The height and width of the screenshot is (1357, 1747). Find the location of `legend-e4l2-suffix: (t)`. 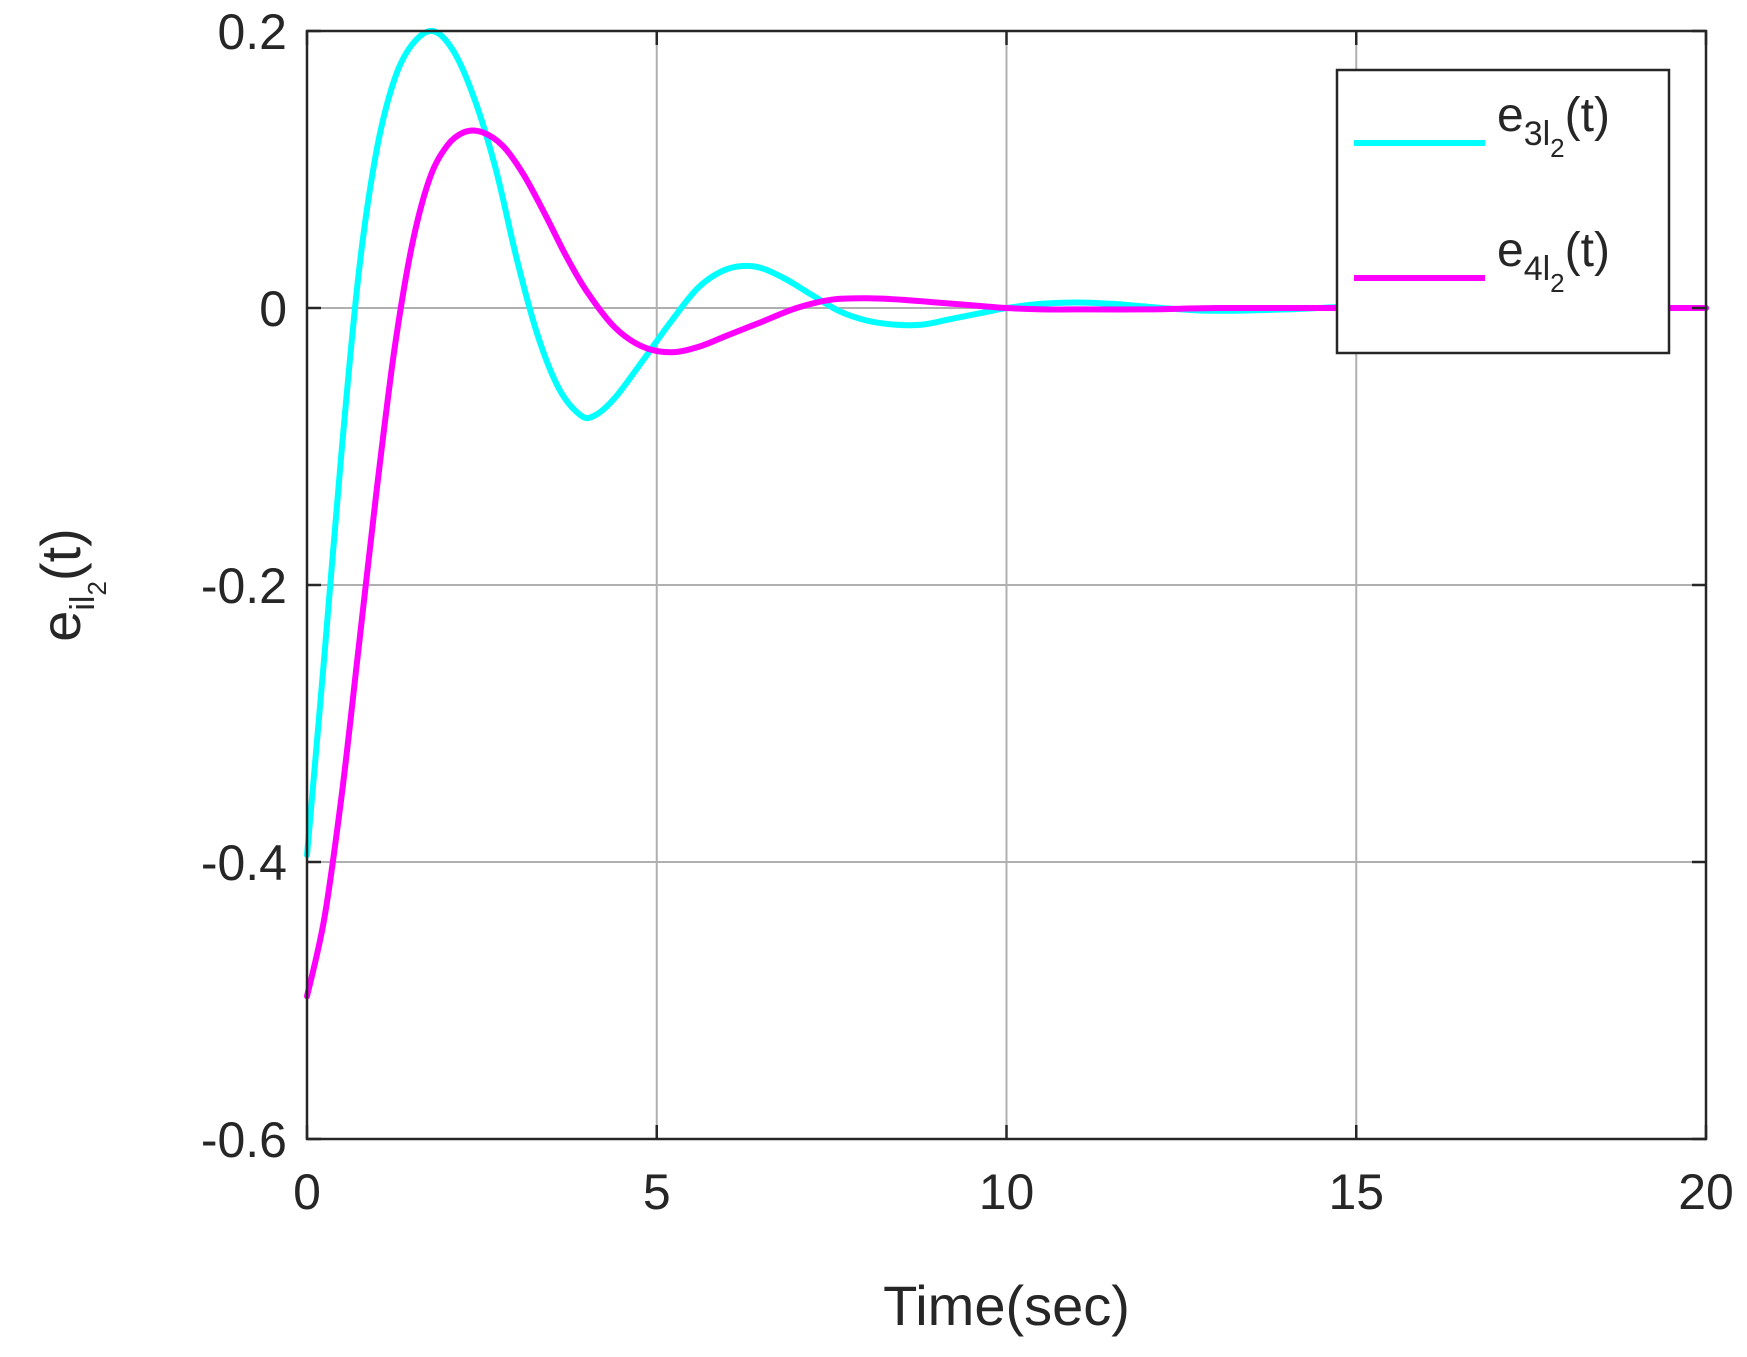

legend-e4l2-suffix: (t) is located at coordinates (1587, 250).